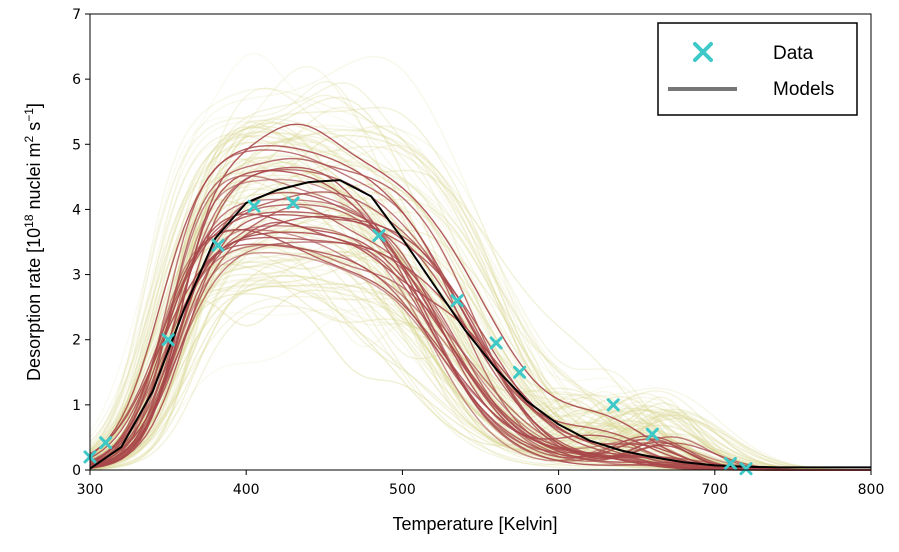  Describe the element at coordinates (714, 490) in the screenshot. I see `x-tick-label: 700` at that location.